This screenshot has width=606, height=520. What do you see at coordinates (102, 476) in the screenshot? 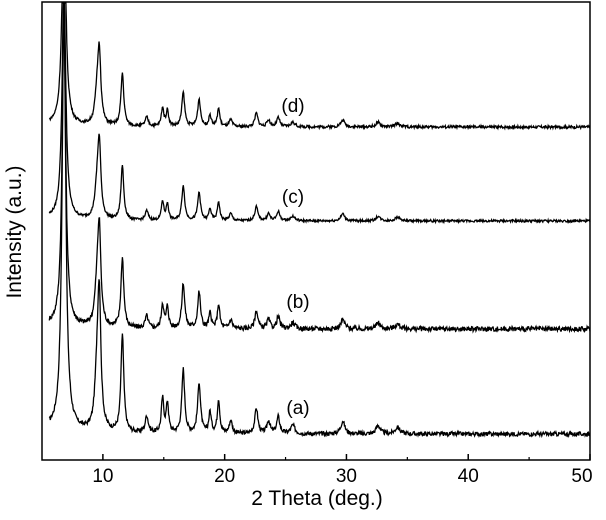
I see `x-tick-label: 10` at bounding box center [102, 476].